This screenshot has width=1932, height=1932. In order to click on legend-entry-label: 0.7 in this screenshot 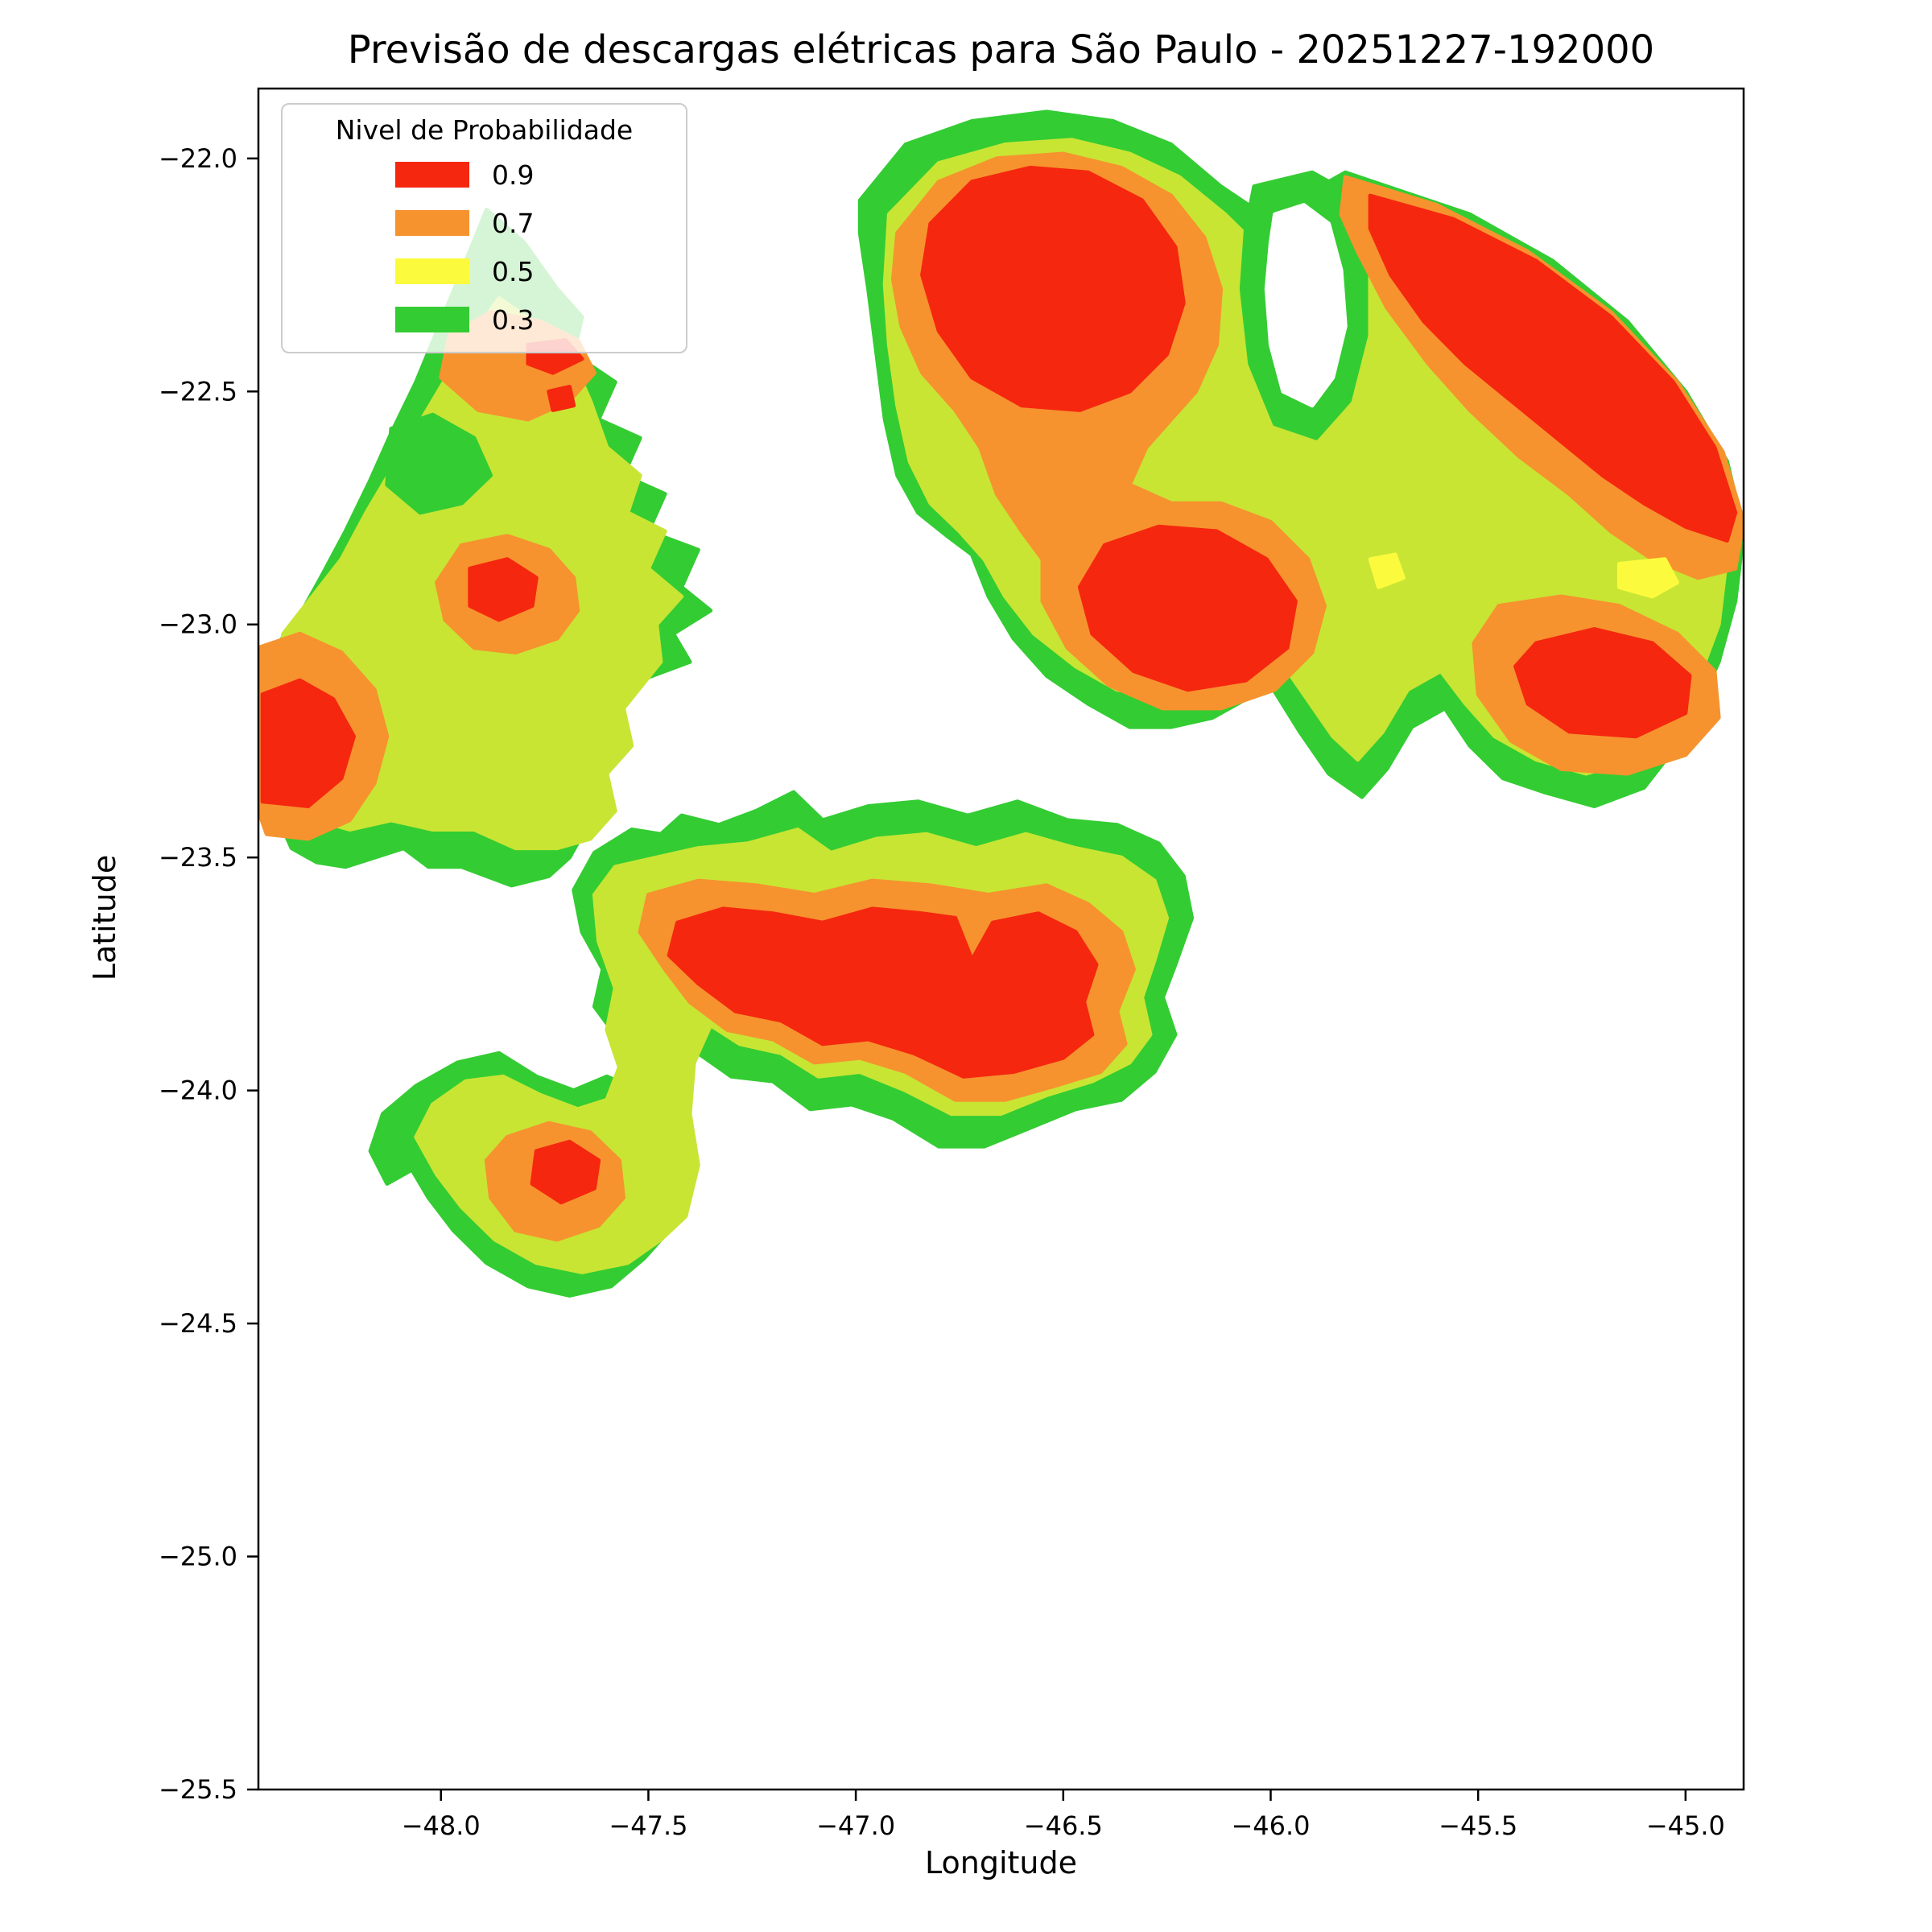, I will do `click(513, 223)`.